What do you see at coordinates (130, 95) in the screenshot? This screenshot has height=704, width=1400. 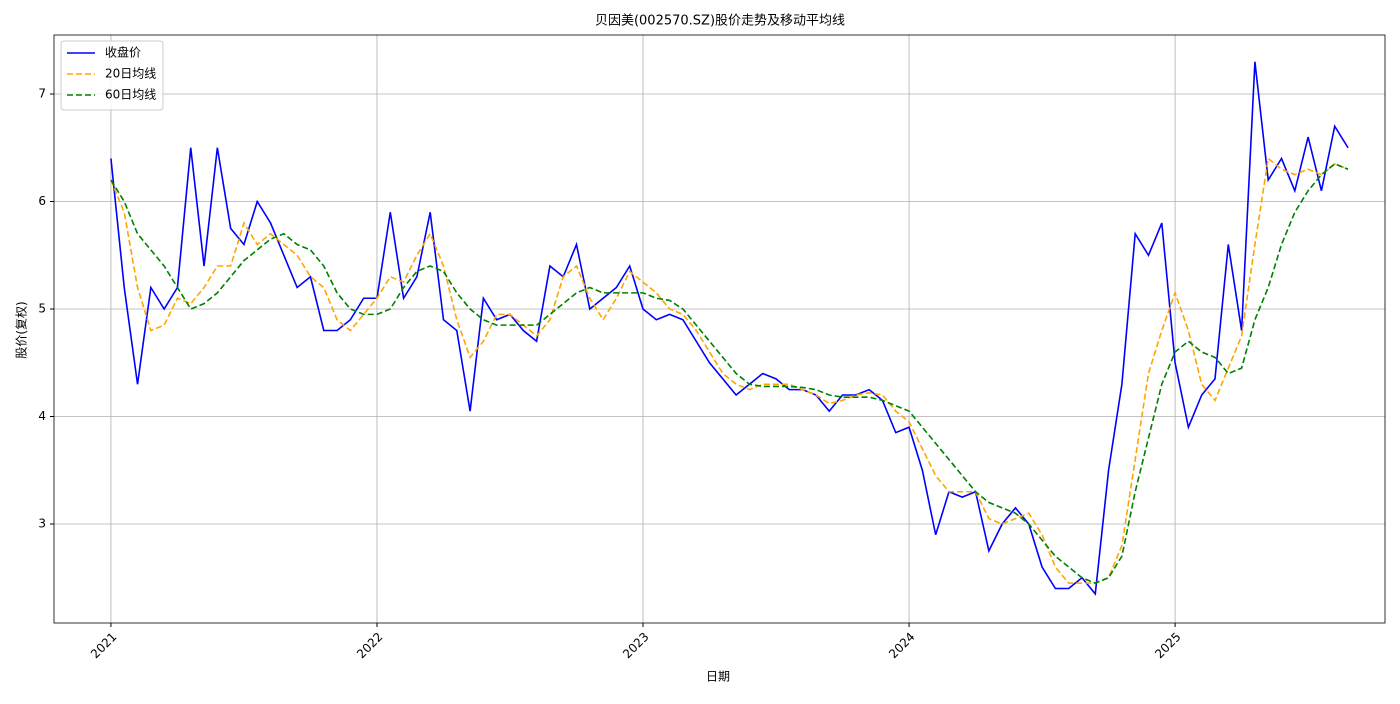 I see `legend-label: 60日均线` at bounding box center [130, 95].